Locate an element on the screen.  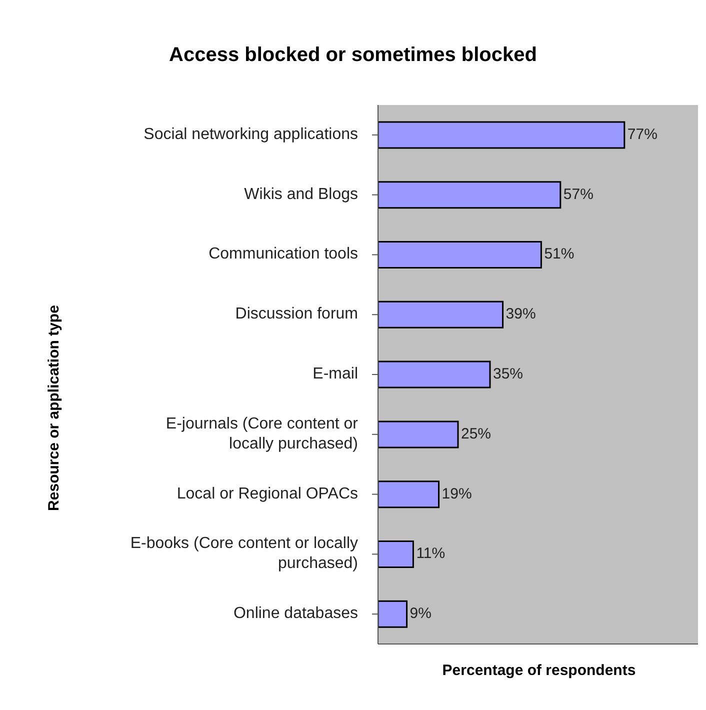
y-tick-label: E-books (Core content or locally purchased) is located at coordinates (244, 553).